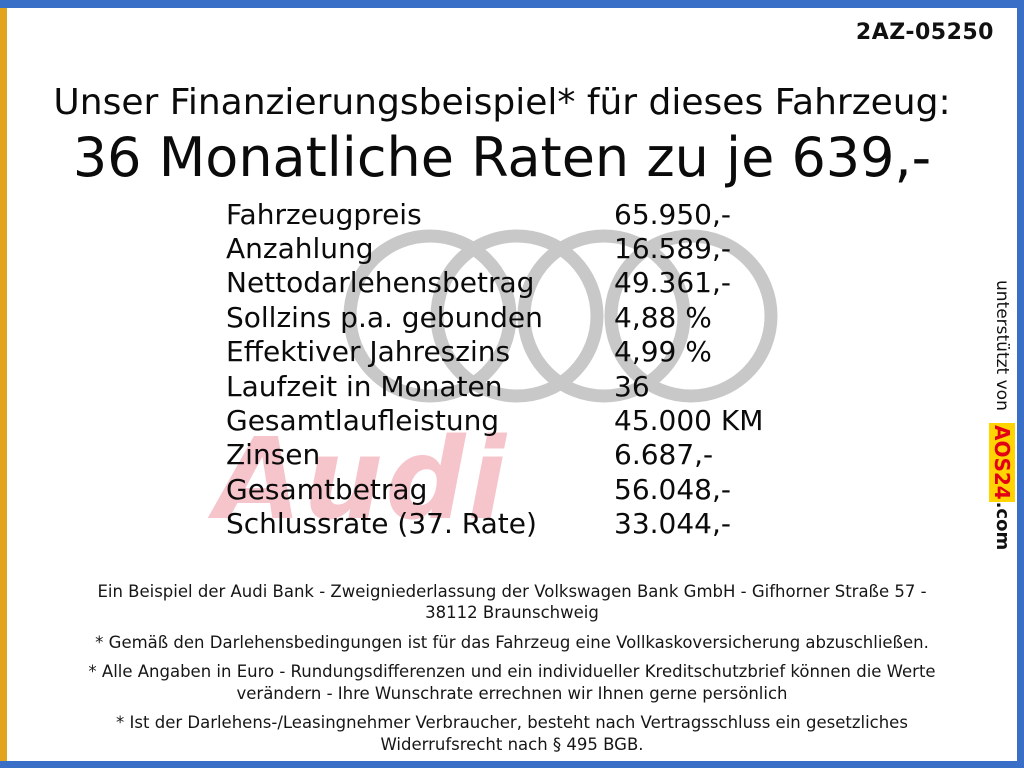  I want to click on row-label: Anzahlung, so click(300, 249).